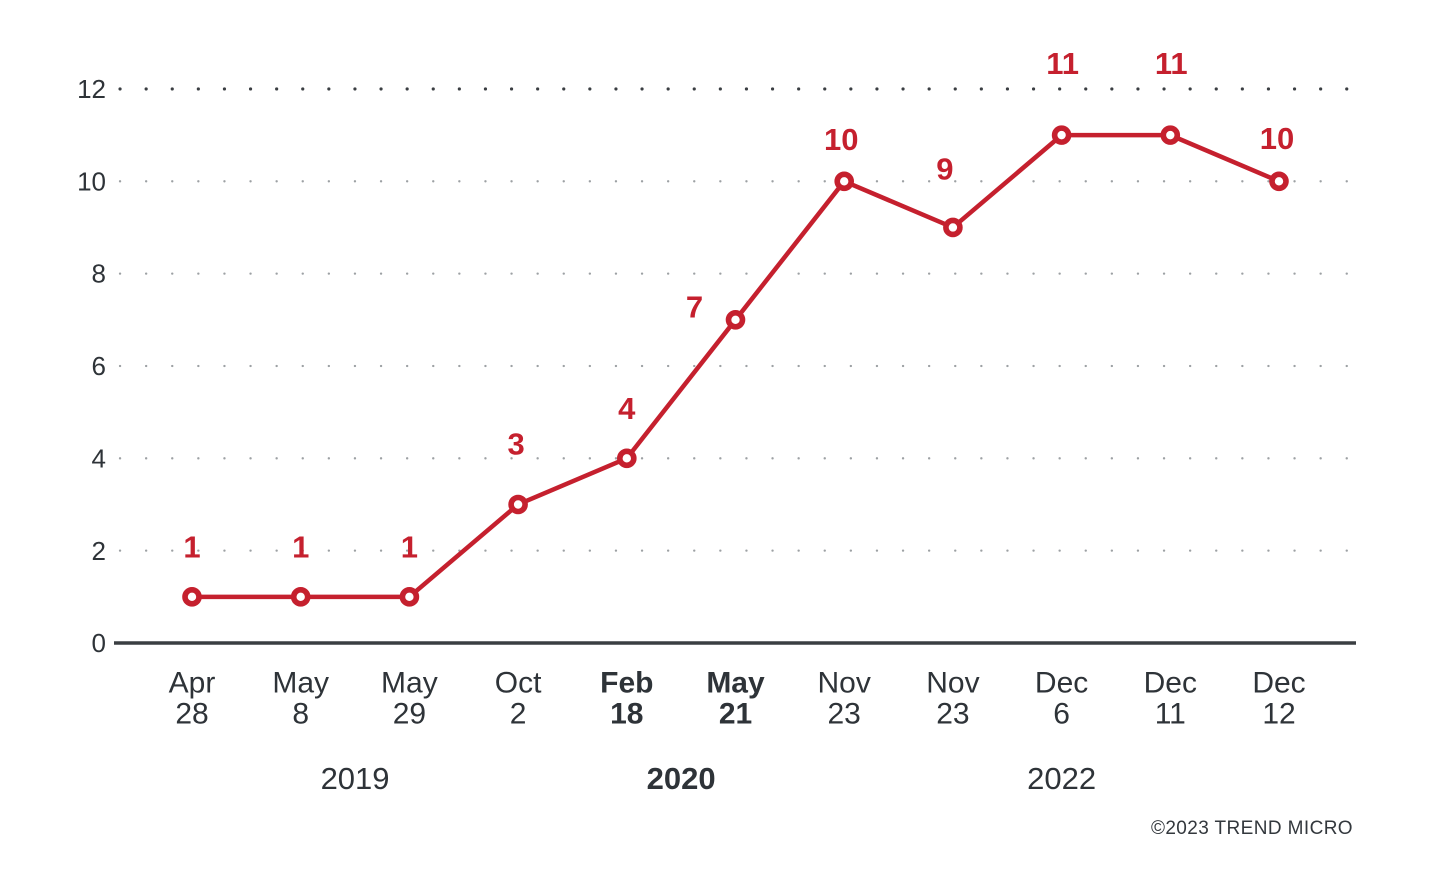  What do you see at coordinates (192, 683) in the screenshot?
I see `x-axis-month-label: Apr` at bounding box center [192, 683].